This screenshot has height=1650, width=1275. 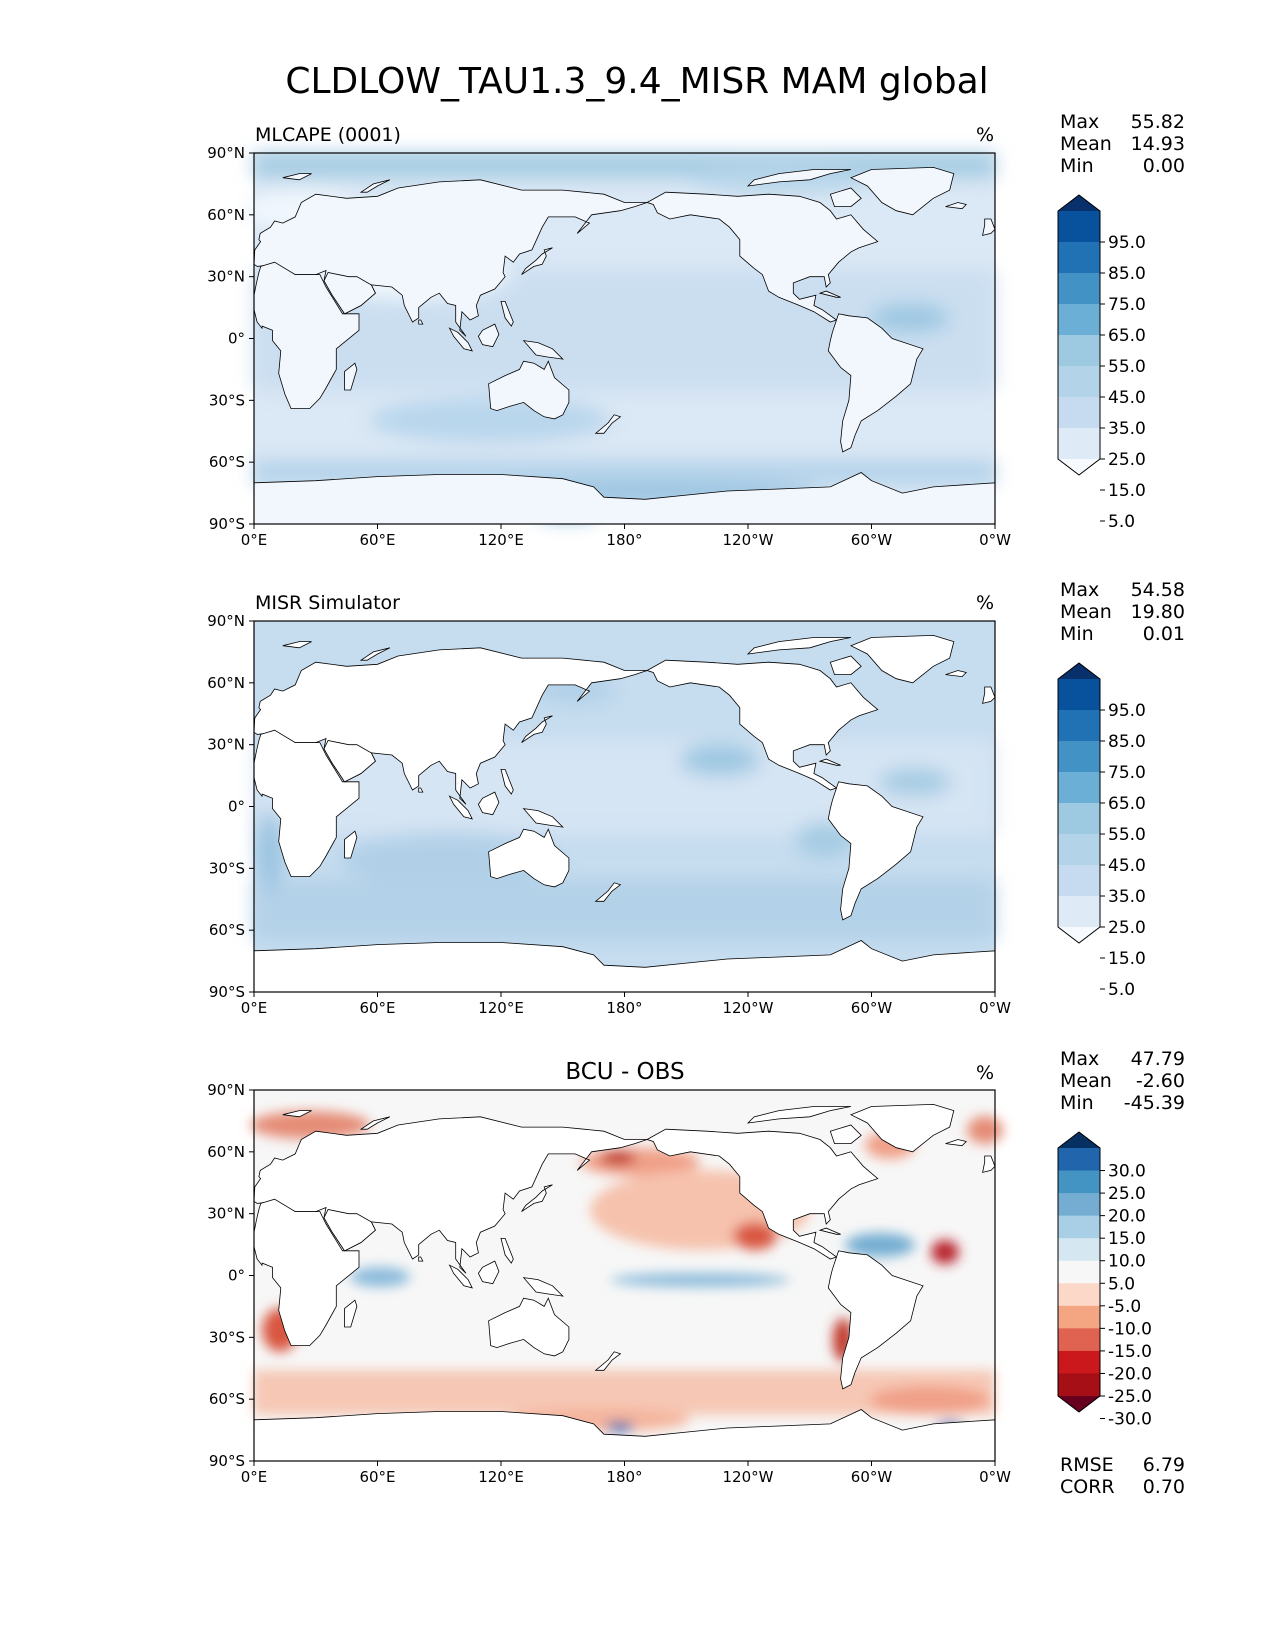 I want to click on land-africa, so click(x=306, y=335).